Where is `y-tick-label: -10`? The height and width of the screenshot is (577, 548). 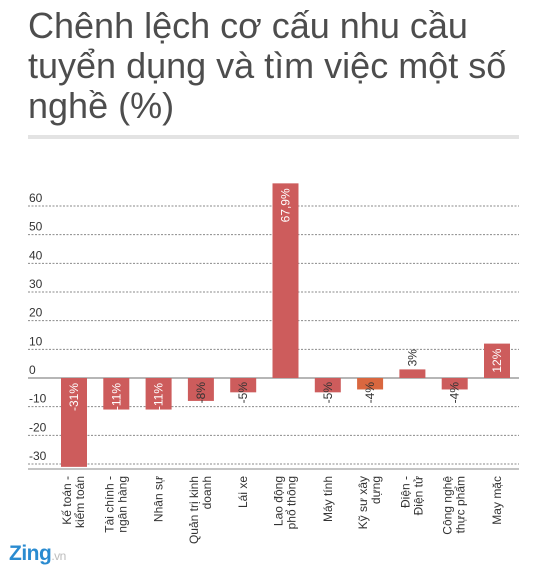
y-tick-label: -10 is located at coordinates (38, 399).